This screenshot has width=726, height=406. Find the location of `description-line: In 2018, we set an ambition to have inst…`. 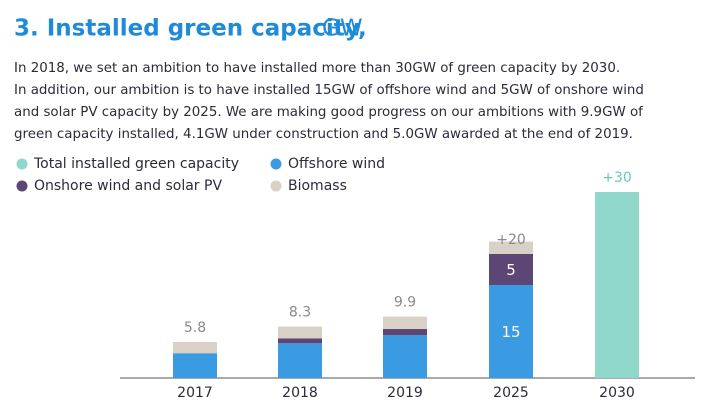

description-line: In 2018, we set an ambition to have inst… is located at coordinates (317, 68).